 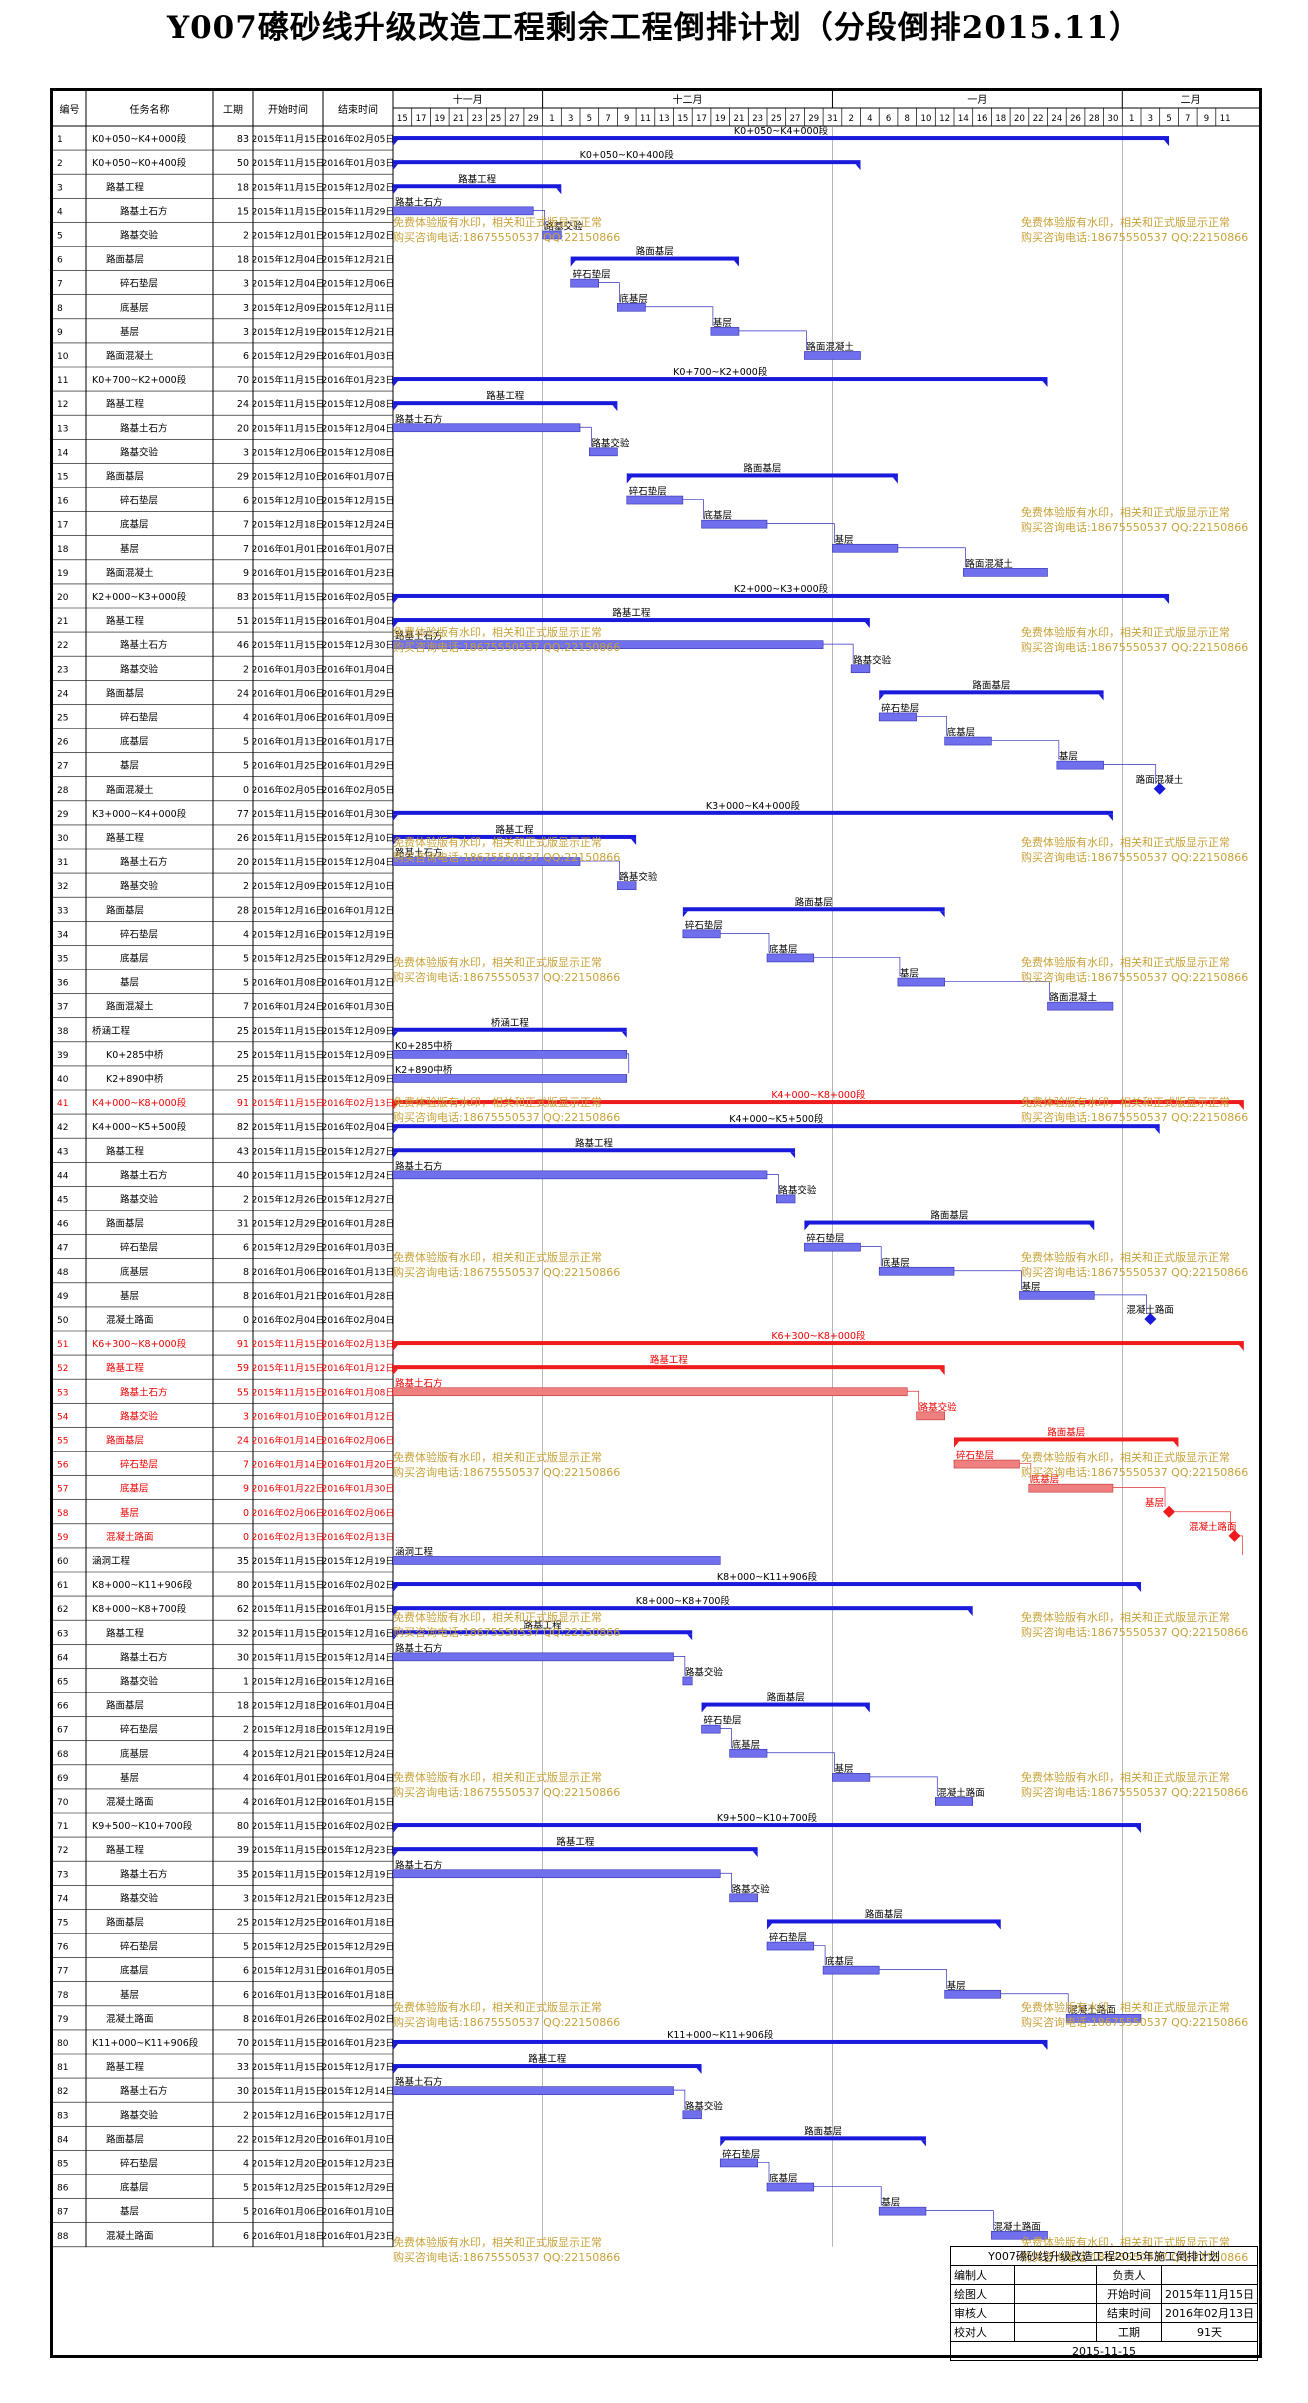 What do you see at coordinates (62, 959) in the screenshot?
I see `task-id: 35` at bounding box center [62, 959].